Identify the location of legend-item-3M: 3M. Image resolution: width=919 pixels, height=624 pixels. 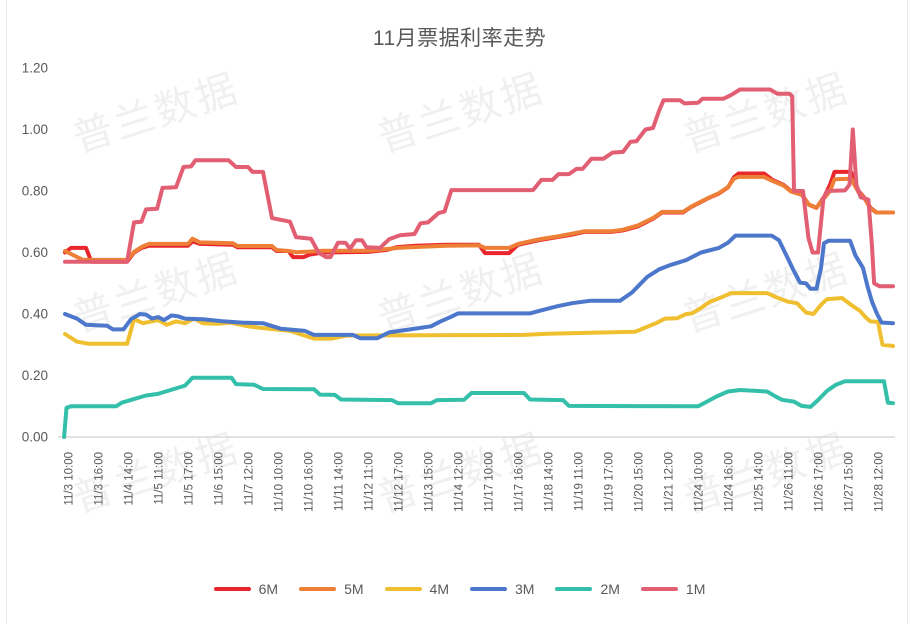
(502, 589).